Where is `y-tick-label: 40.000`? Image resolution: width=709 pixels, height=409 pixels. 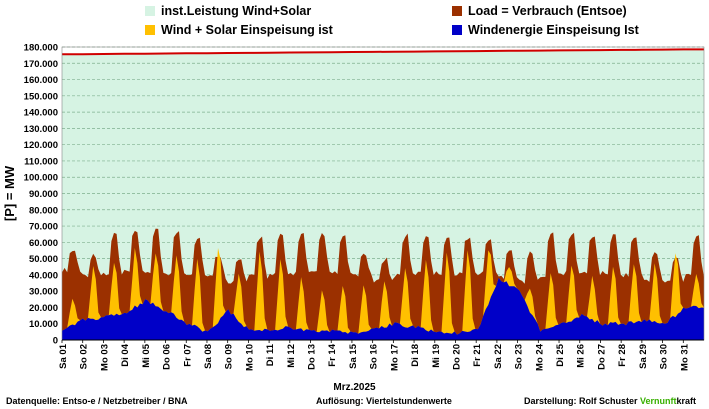
y-tick-label: 40.000 is located at coordinates (43, 275).